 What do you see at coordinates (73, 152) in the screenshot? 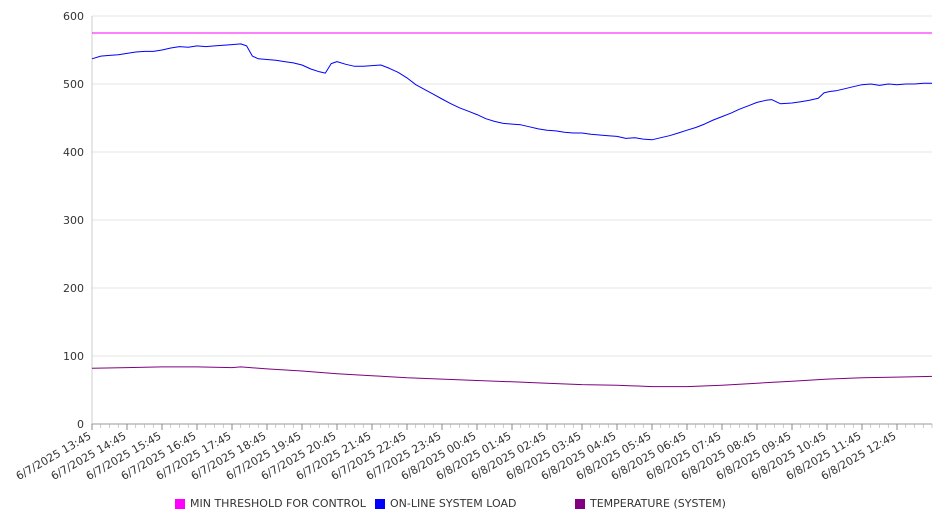
I see `y-tick-label: 400` at bounding box center [73, 152].